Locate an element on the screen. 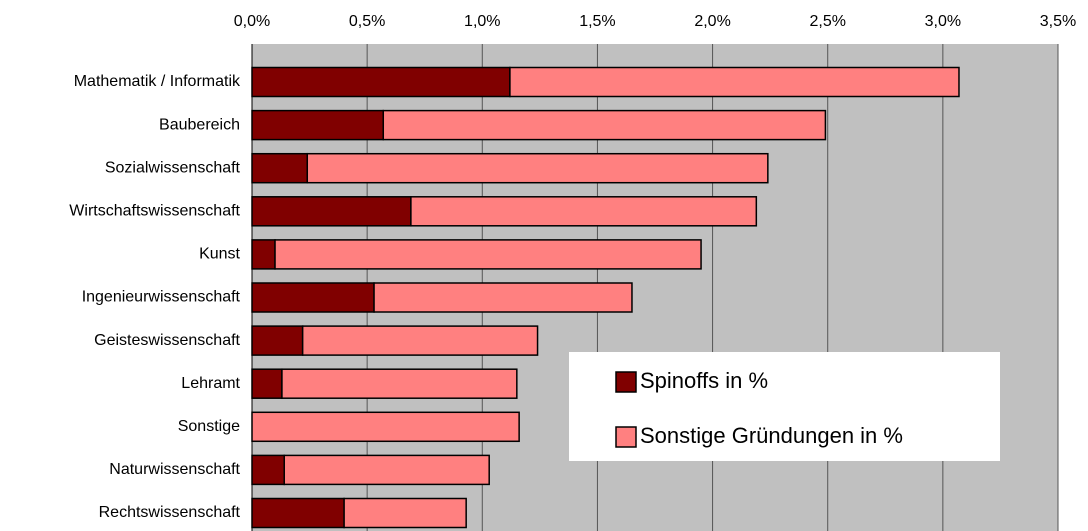 The image size is (1088, 531). y-tick-label: Naturwissenschaft is located at coordinates (174, 469).